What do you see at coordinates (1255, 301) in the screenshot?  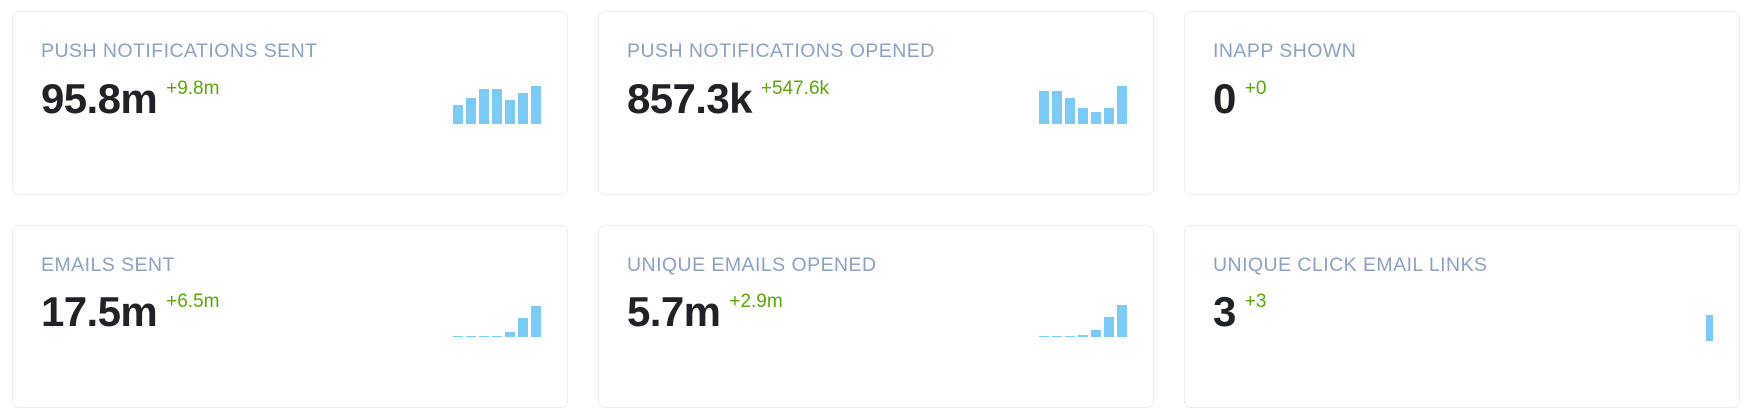 I see `metric-delta: +3` at bounding box center [1255, 301].